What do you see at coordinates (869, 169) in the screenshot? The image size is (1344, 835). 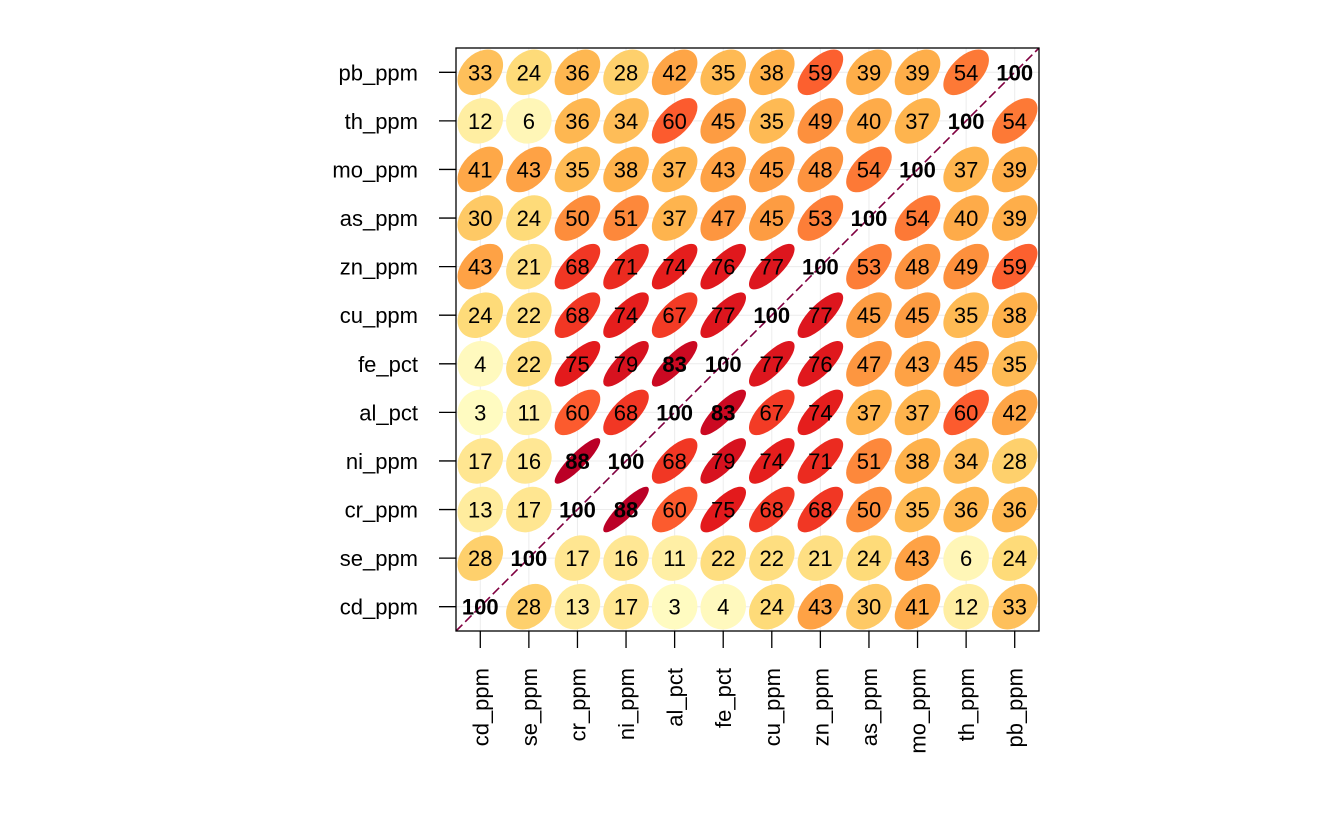 I see `ellipse-as_ppm-mo_ppm` at bounding box center [869, 169].